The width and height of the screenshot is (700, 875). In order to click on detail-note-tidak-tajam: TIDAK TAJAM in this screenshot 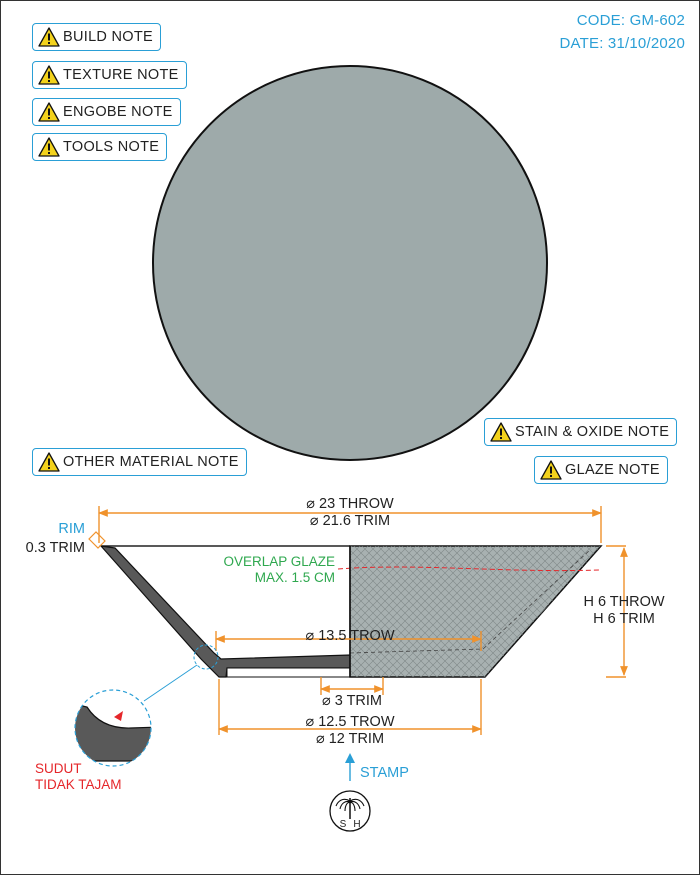, I will do `click(78, 784)`.